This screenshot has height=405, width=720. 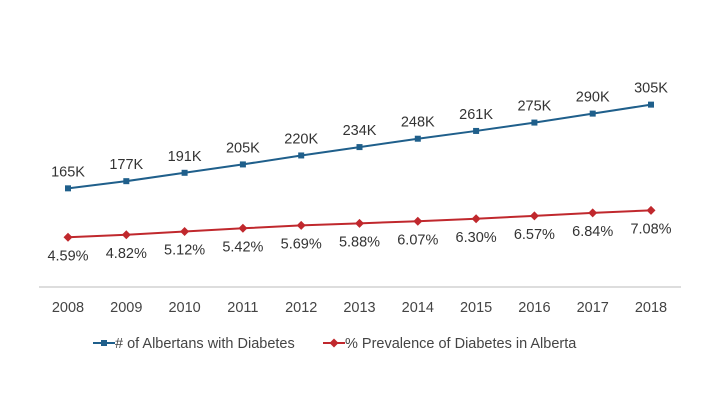 I want to click on data-label: 205K, so click(x=243, y=148).